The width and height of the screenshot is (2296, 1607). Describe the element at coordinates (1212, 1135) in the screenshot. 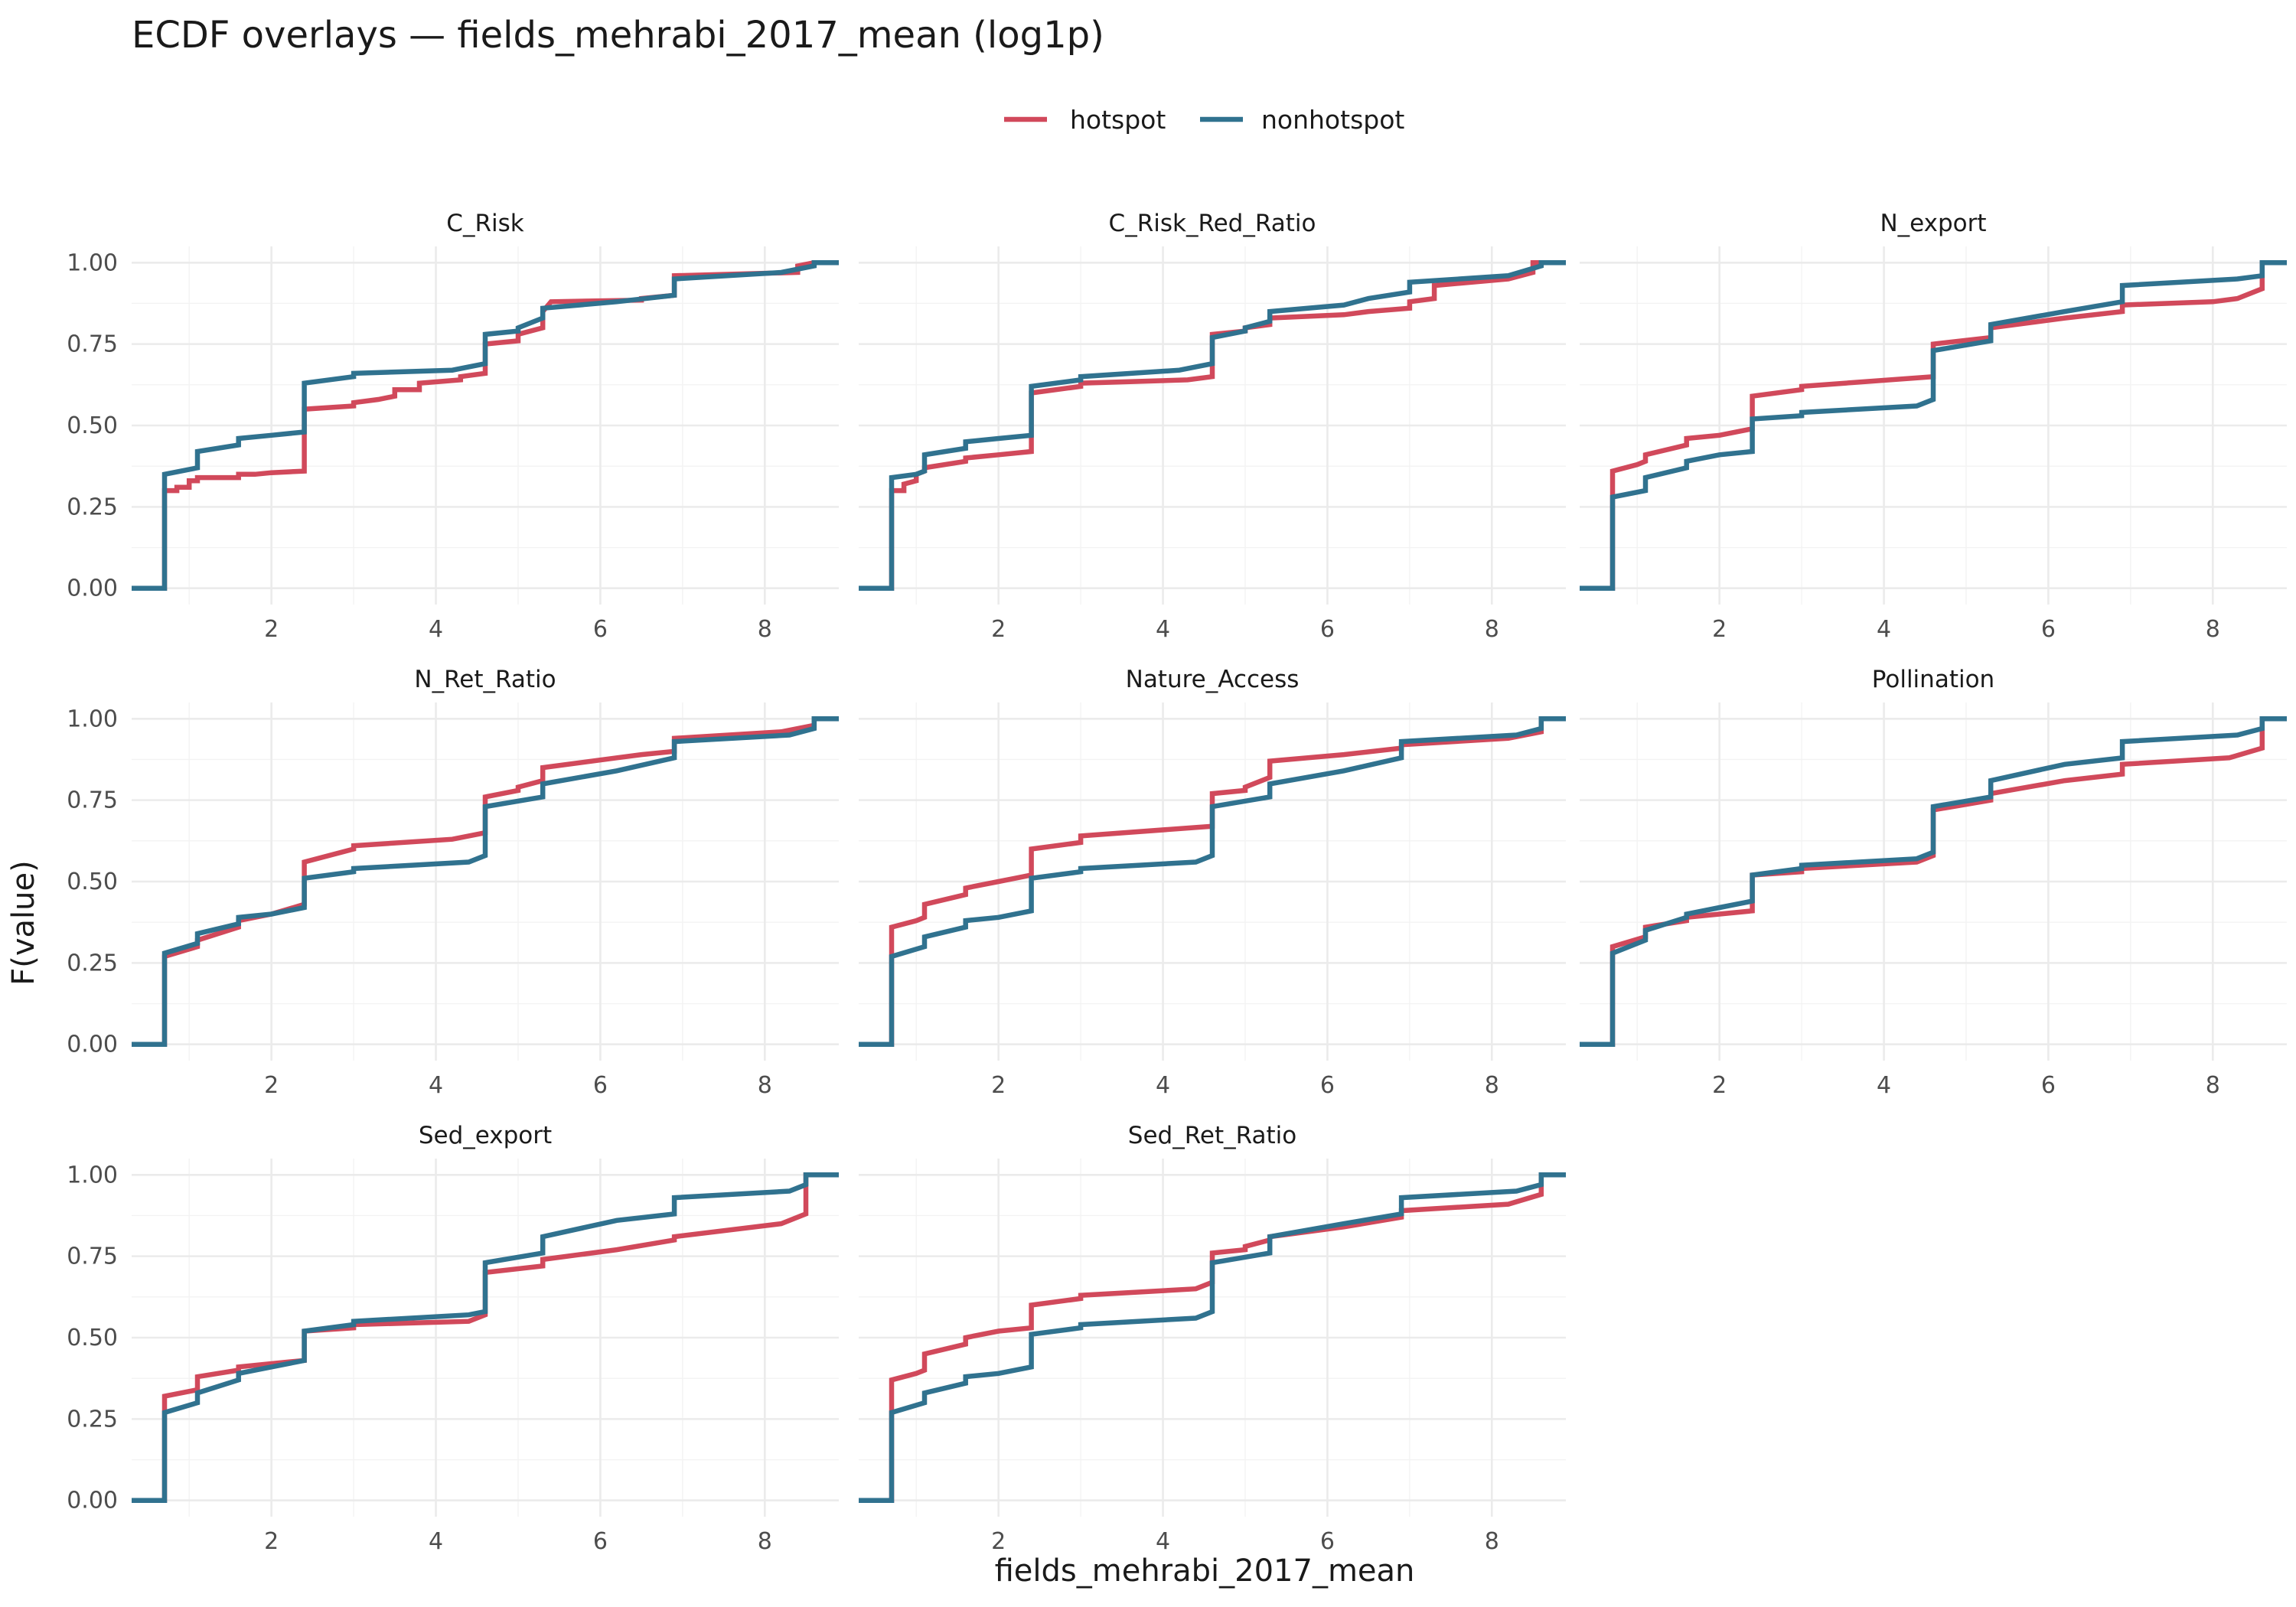

I see `facet-label: Sed_Ret_Ratio` at that location.